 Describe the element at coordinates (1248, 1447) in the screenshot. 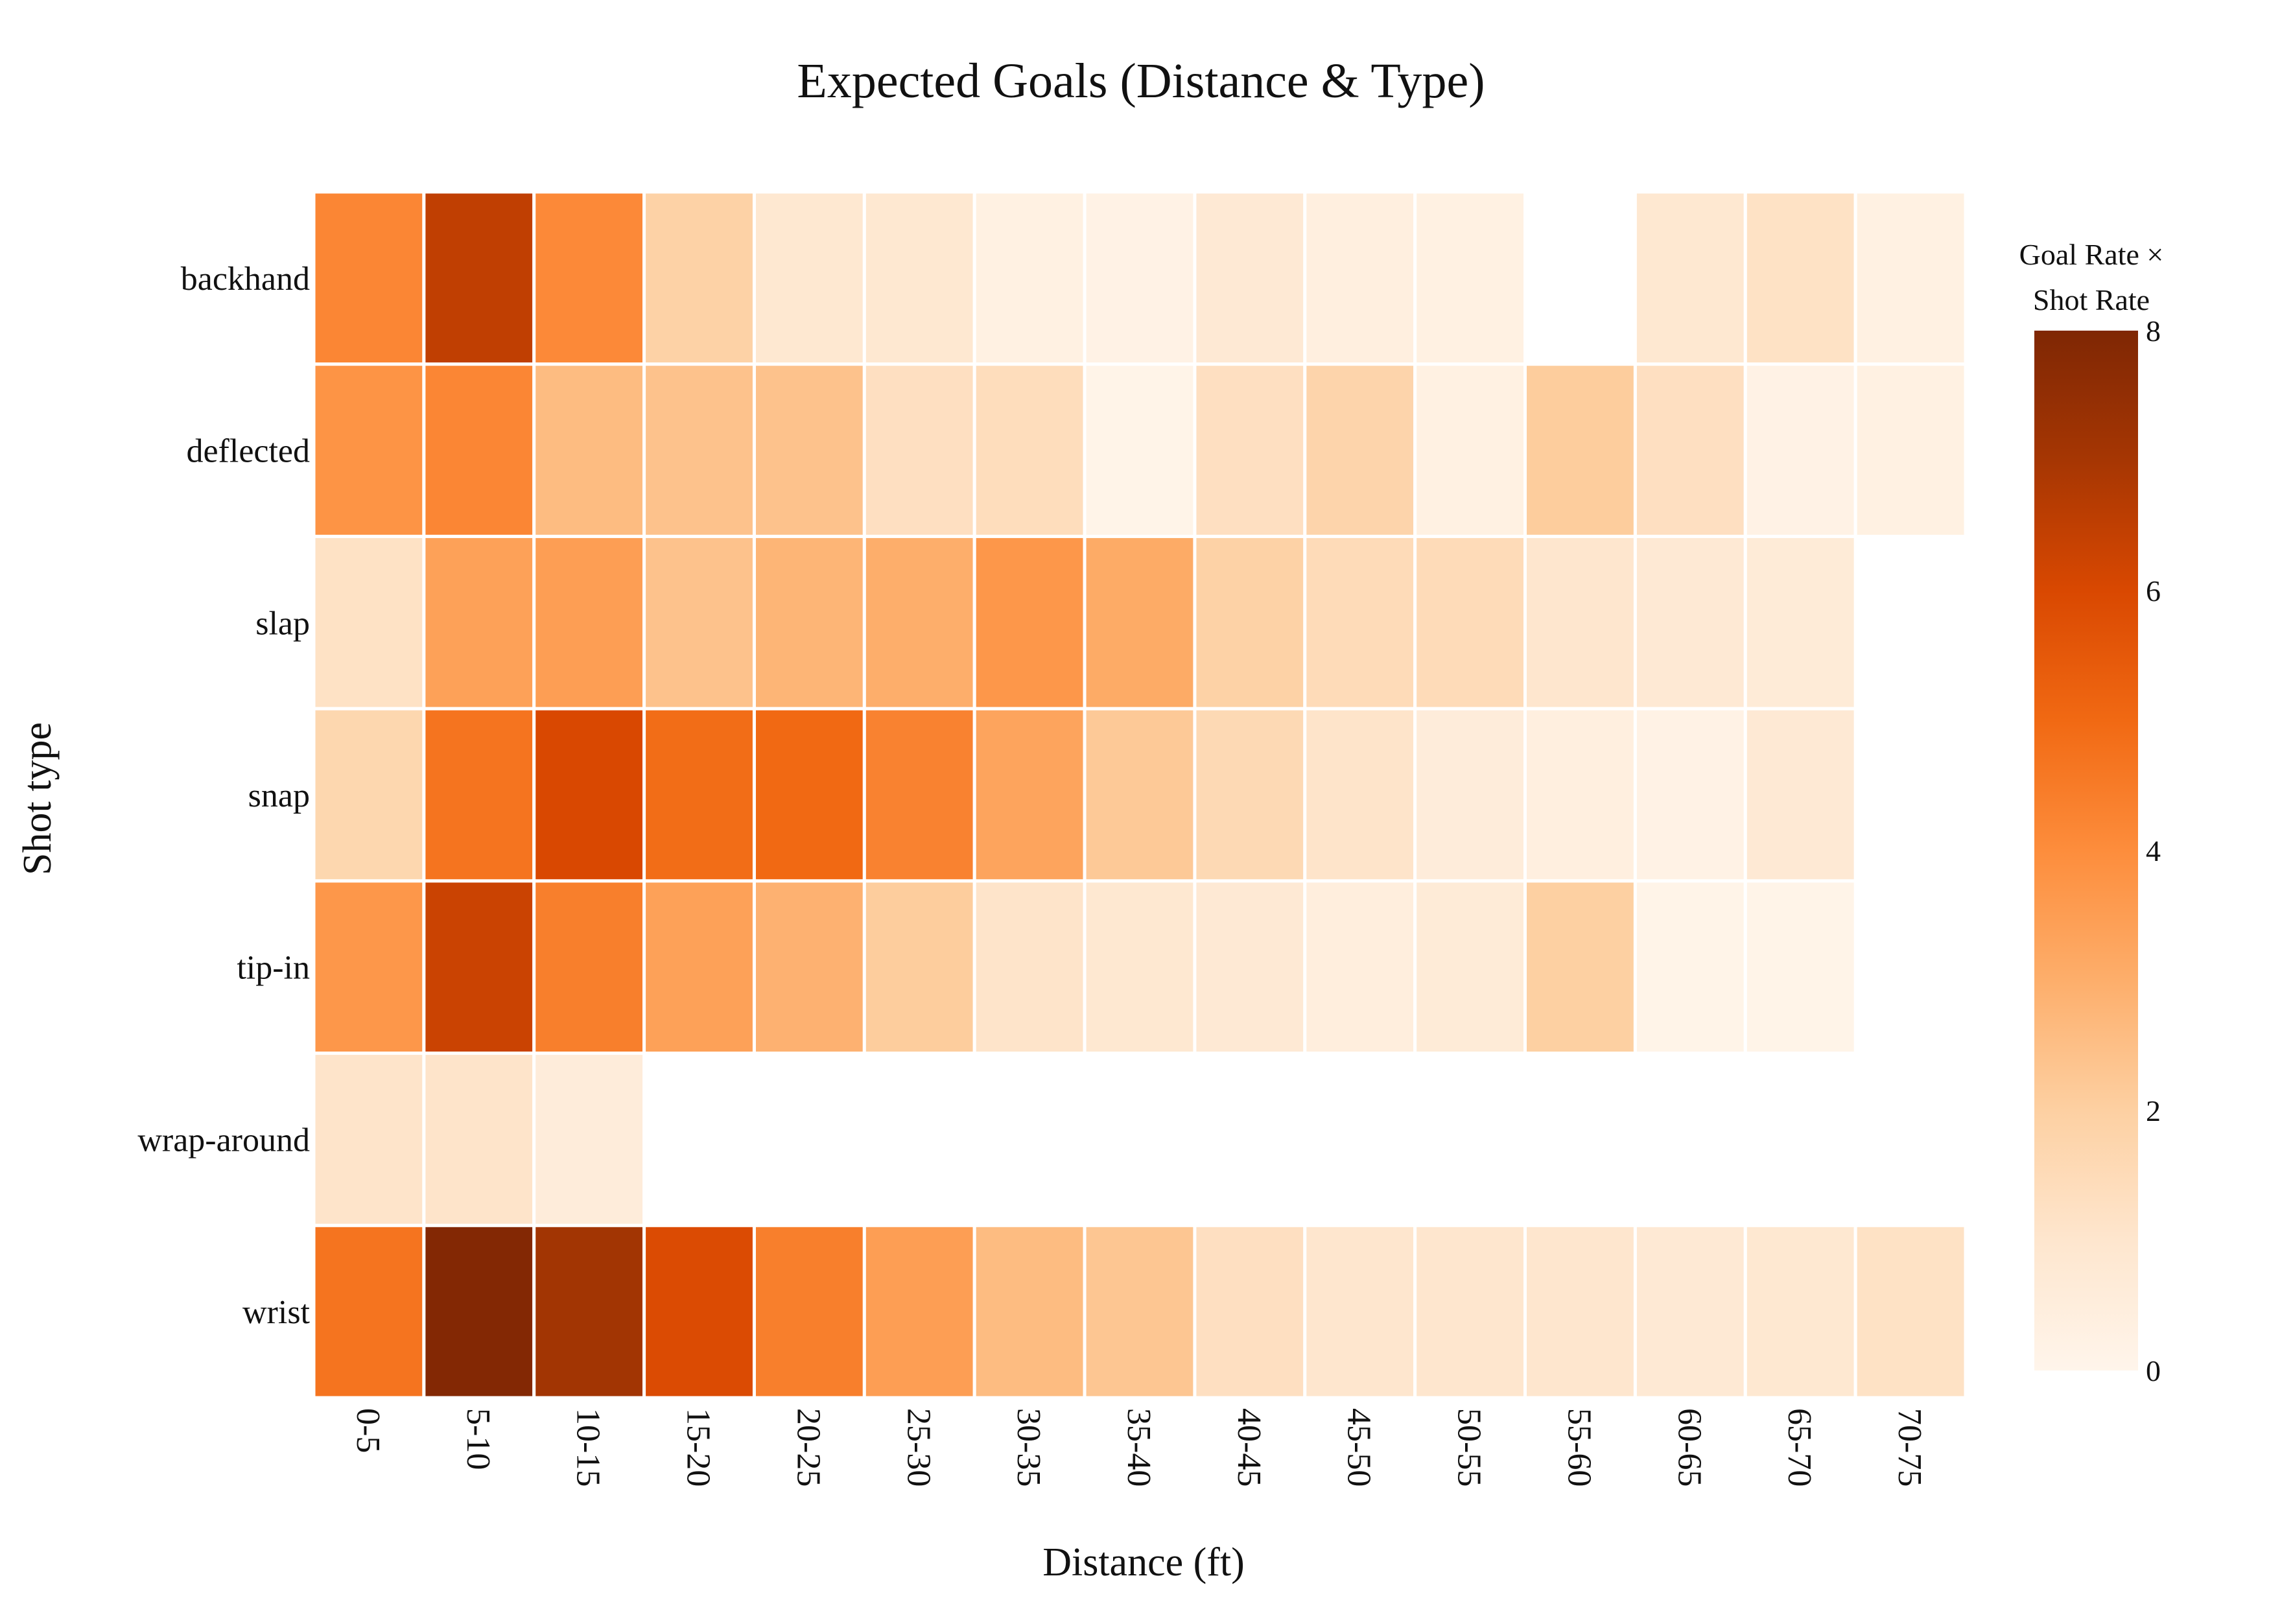

I see `x-tick-label: 40-45` at that location.